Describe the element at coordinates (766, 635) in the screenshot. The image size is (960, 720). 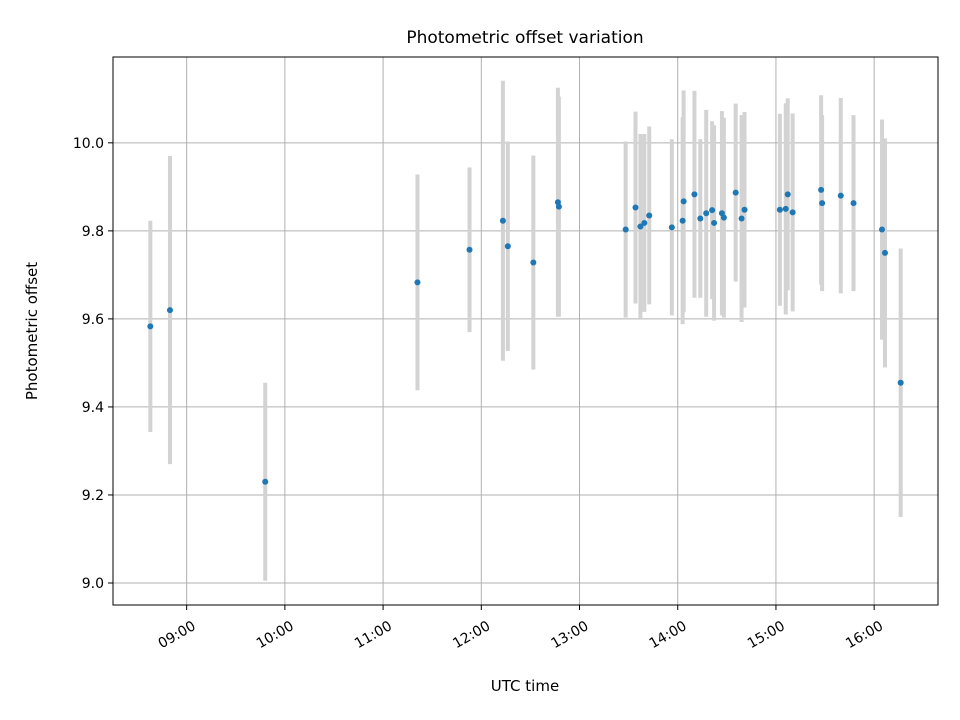
I see `x-tick-label: 15:00` at that location.